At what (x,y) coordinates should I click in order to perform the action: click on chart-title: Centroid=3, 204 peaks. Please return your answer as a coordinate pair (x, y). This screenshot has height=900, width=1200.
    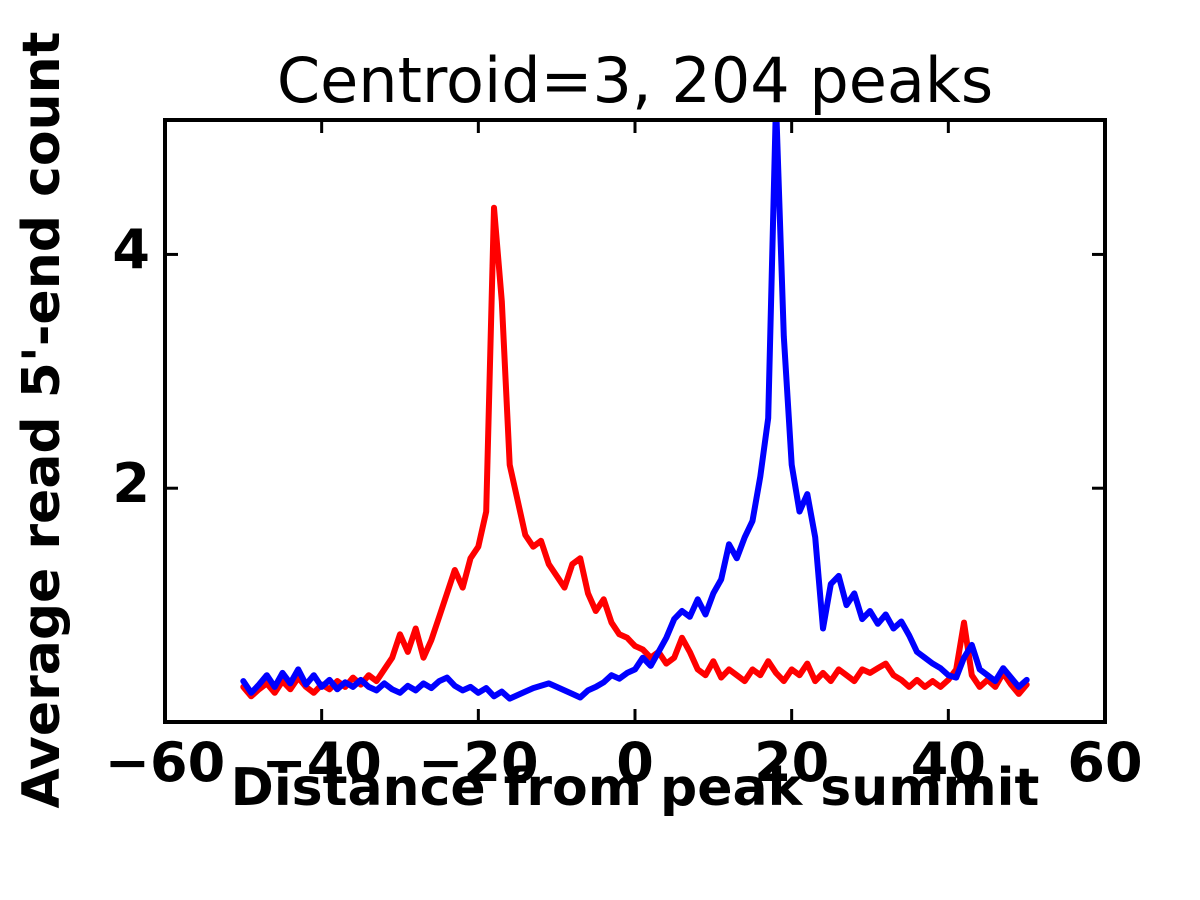
    Looking at the image, I should click on (635, 80).